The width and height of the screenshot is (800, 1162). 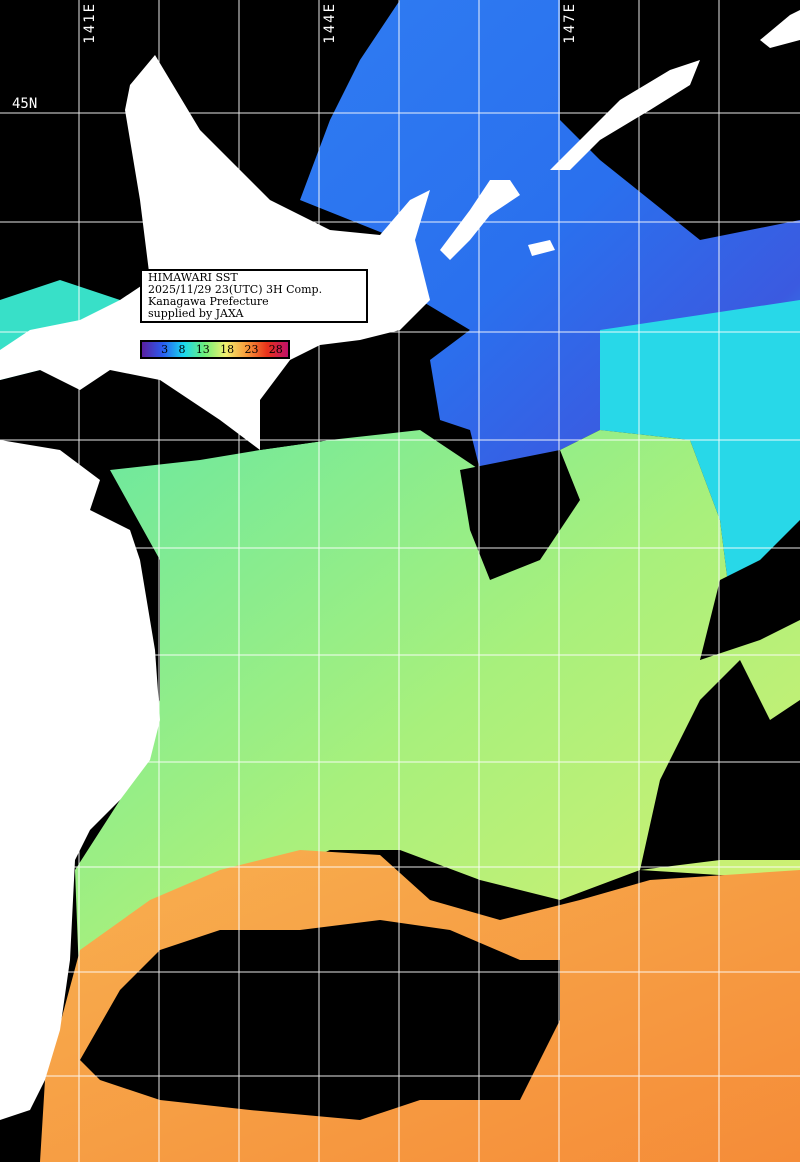 I want to click on legend-label: 28, so click(x=275, y=349).